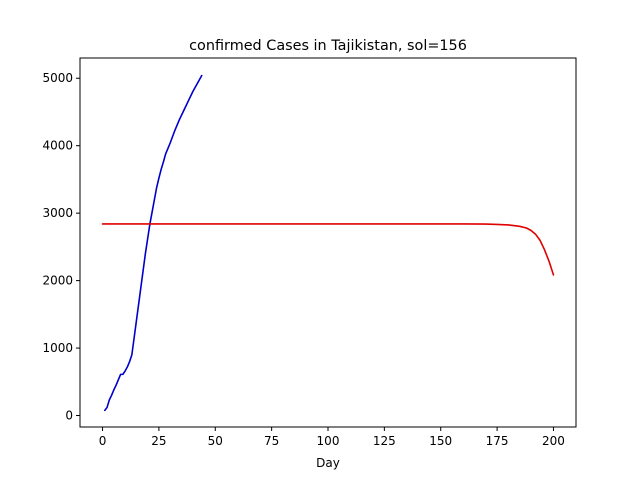 Image resolution: width=640 pixels, height=480 pixels. I want to click on x-tick-label: 0, so click(103, 441).